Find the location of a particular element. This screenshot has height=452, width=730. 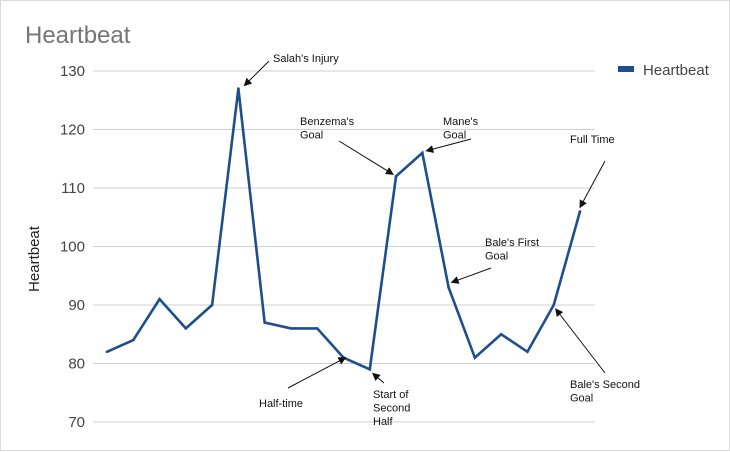

annotation: Bale's Second Goal is located at coordinates (597, 356).